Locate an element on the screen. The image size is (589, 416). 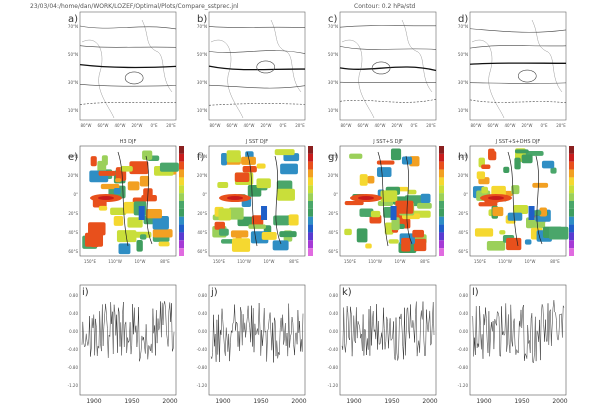
lon-label: 80°E is located at coordinates (294, 261).